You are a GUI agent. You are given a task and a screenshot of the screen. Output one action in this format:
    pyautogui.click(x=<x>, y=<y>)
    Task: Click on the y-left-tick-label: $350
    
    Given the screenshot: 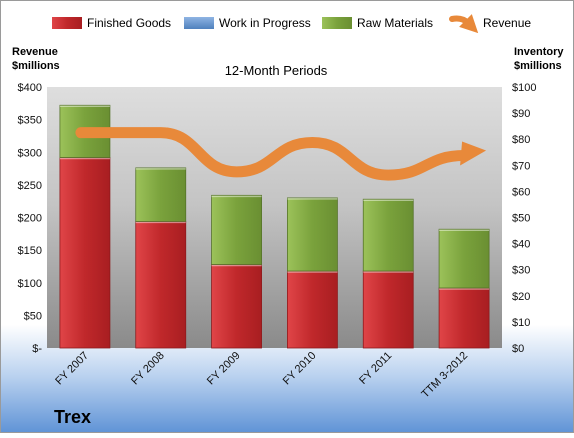 What is the action you would take?
    pyautogui.click(x=30, y=121)
    